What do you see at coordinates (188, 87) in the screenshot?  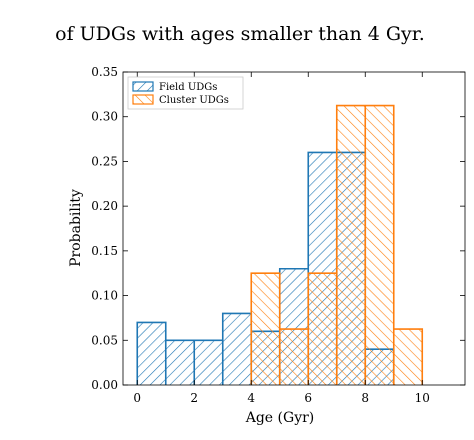 I see `legend-label: Field UDGs` at bounding box center [188, 87].